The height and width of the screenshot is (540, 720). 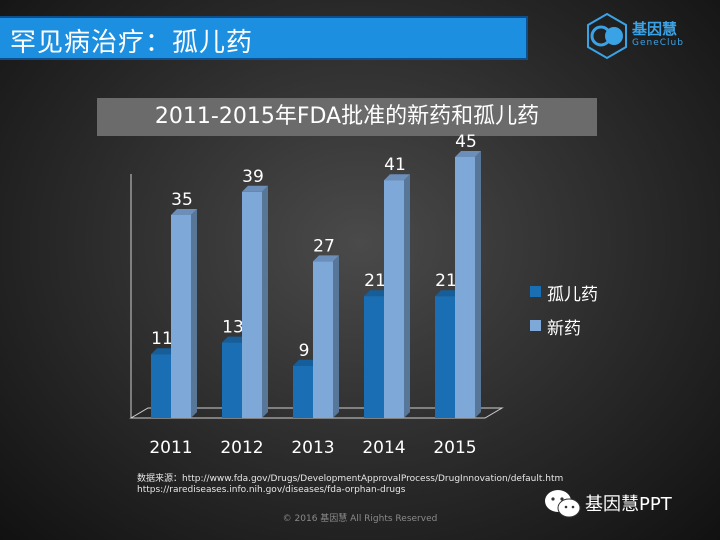 What do you see at coordinates (655, 29) in the screenshot?
I see `logo-name: 基因慧` at bounding box center [655, 29].